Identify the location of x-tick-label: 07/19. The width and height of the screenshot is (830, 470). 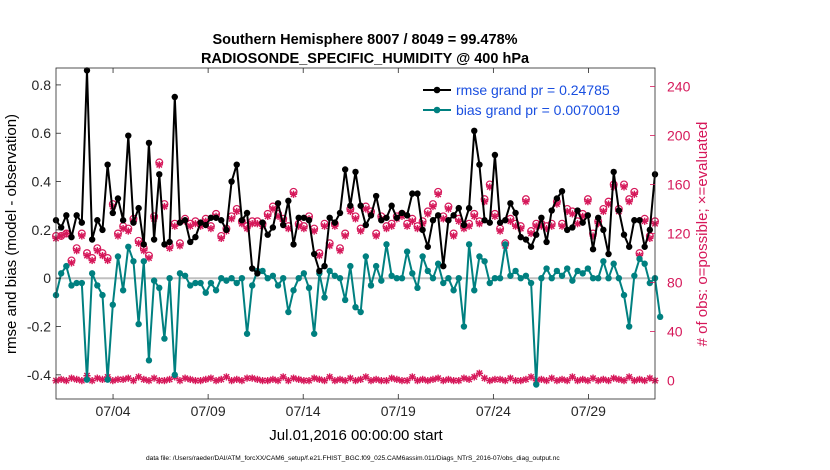
(398, 411).